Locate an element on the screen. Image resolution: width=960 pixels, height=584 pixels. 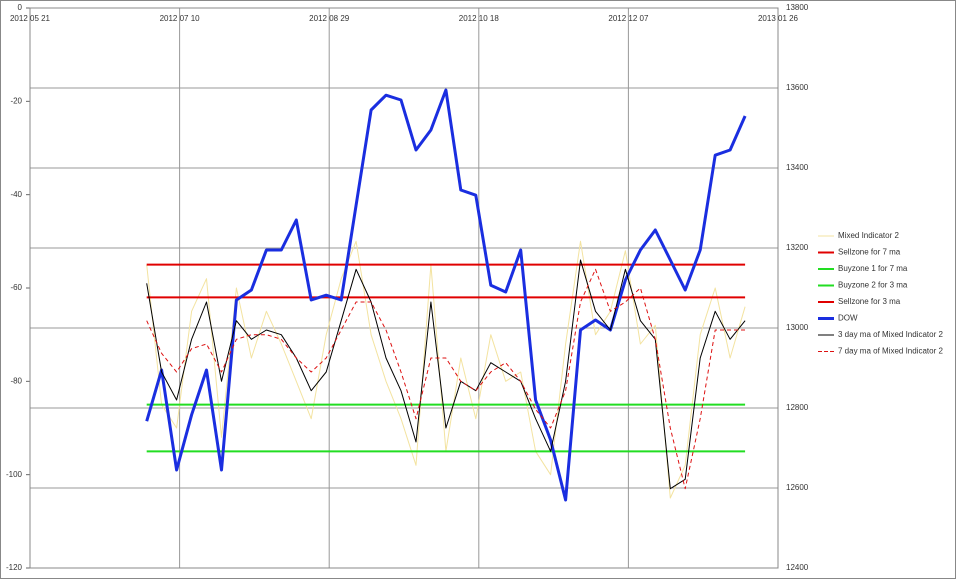
legend-label: Buyzone 2 for 3 ma is located at coordinates (873, 285).